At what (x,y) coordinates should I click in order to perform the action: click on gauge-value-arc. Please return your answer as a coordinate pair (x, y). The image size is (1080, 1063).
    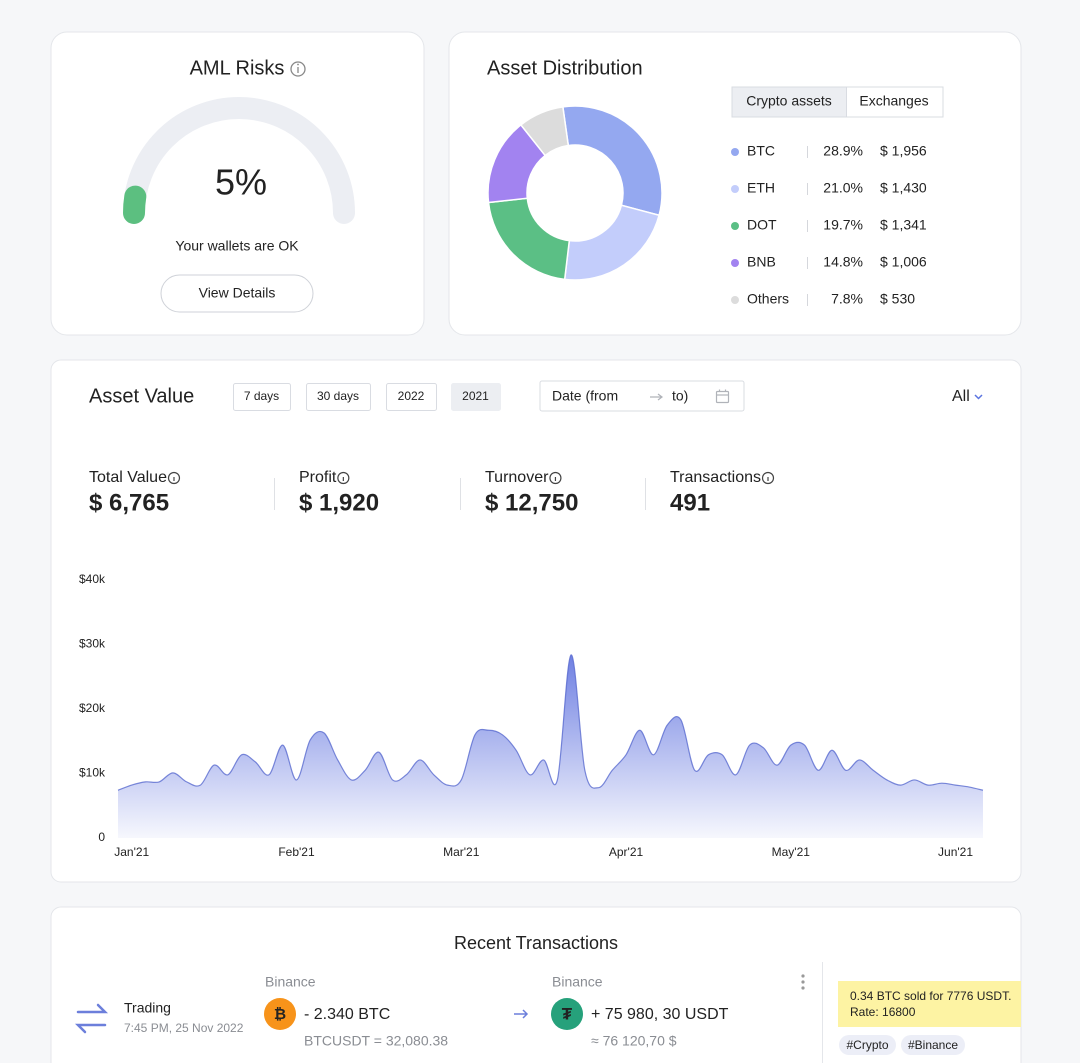
    Looking at the image, I should click on (135, 204).